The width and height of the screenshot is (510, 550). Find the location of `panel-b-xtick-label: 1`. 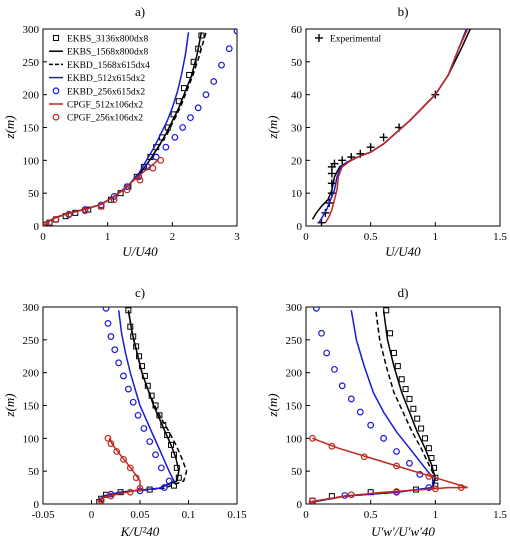

panel-b-xtick-label: 1 is located at coordinates (436, 237).